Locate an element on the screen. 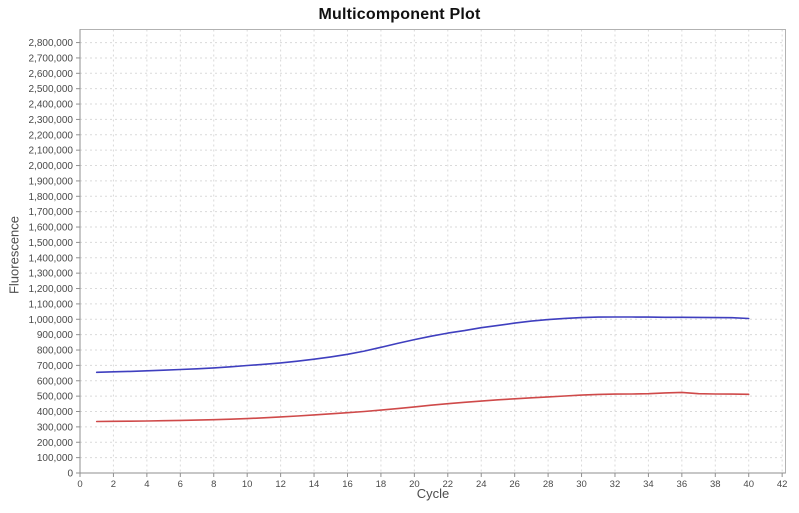  x-axis-tick-label: 40 is located at coordinates (748, 484).